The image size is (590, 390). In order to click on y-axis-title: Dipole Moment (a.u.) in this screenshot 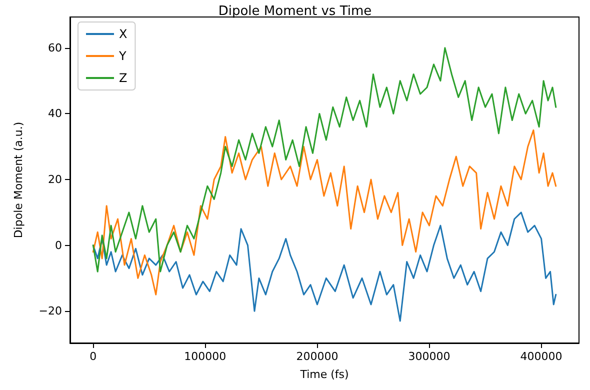, I will do `click(18, 180)`.